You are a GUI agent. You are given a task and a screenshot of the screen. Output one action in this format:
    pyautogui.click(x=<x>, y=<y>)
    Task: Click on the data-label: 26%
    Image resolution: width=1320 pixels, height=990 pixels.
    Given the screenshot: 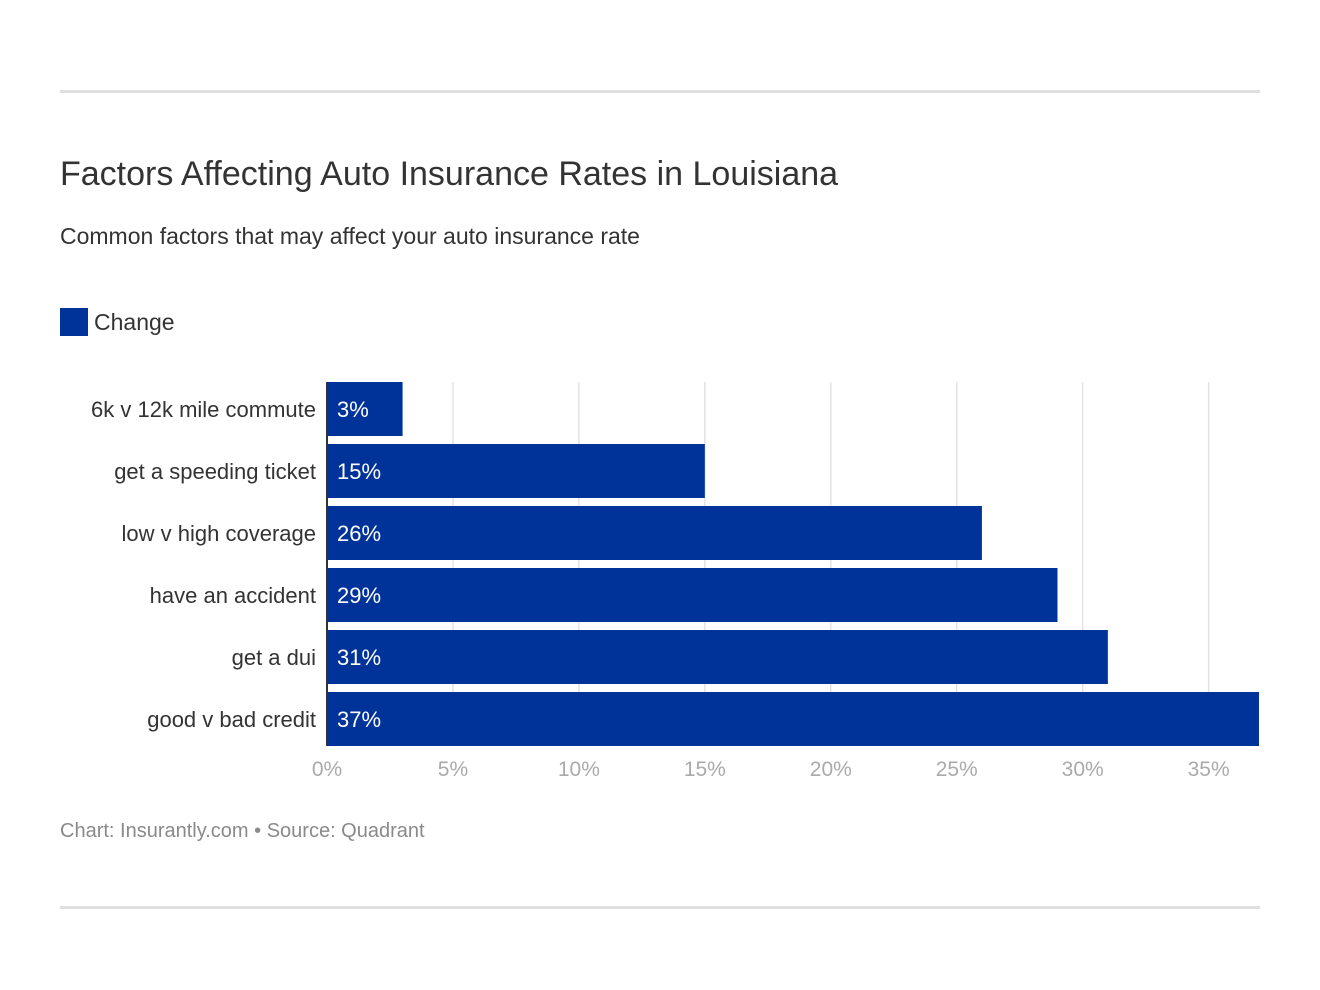 What is the action you would take?
    pyautogui.click(x=359, y=533)
    